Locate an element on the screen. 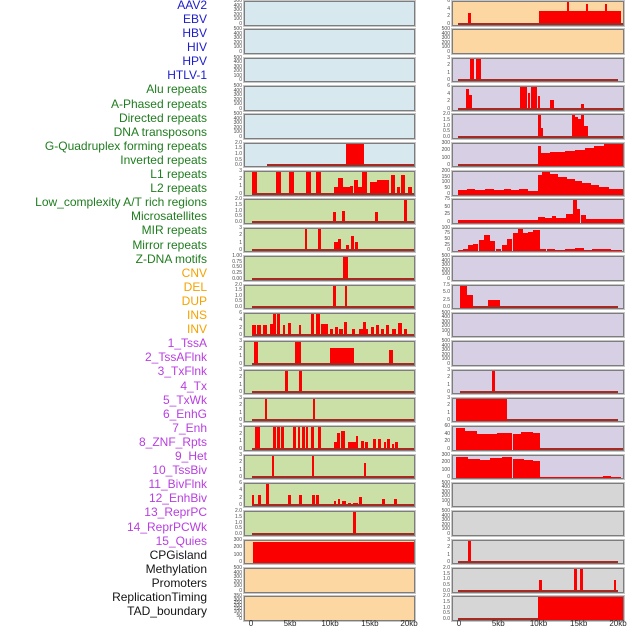  track-label-hbv: HBV is located at coordinates (194, 33).